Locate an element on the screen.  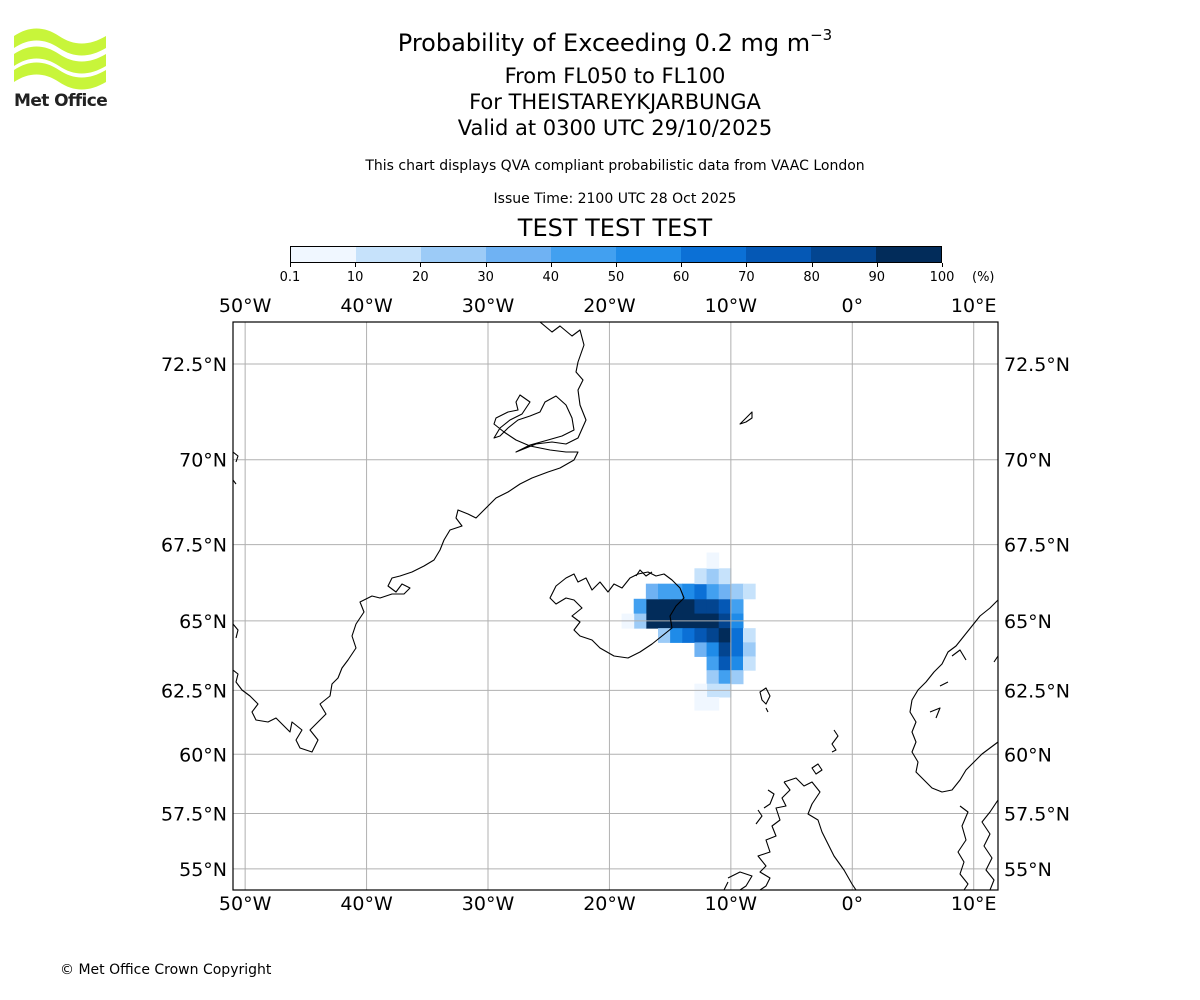
colorbar-tick-label: 70 is located at coordinates (746, 277).